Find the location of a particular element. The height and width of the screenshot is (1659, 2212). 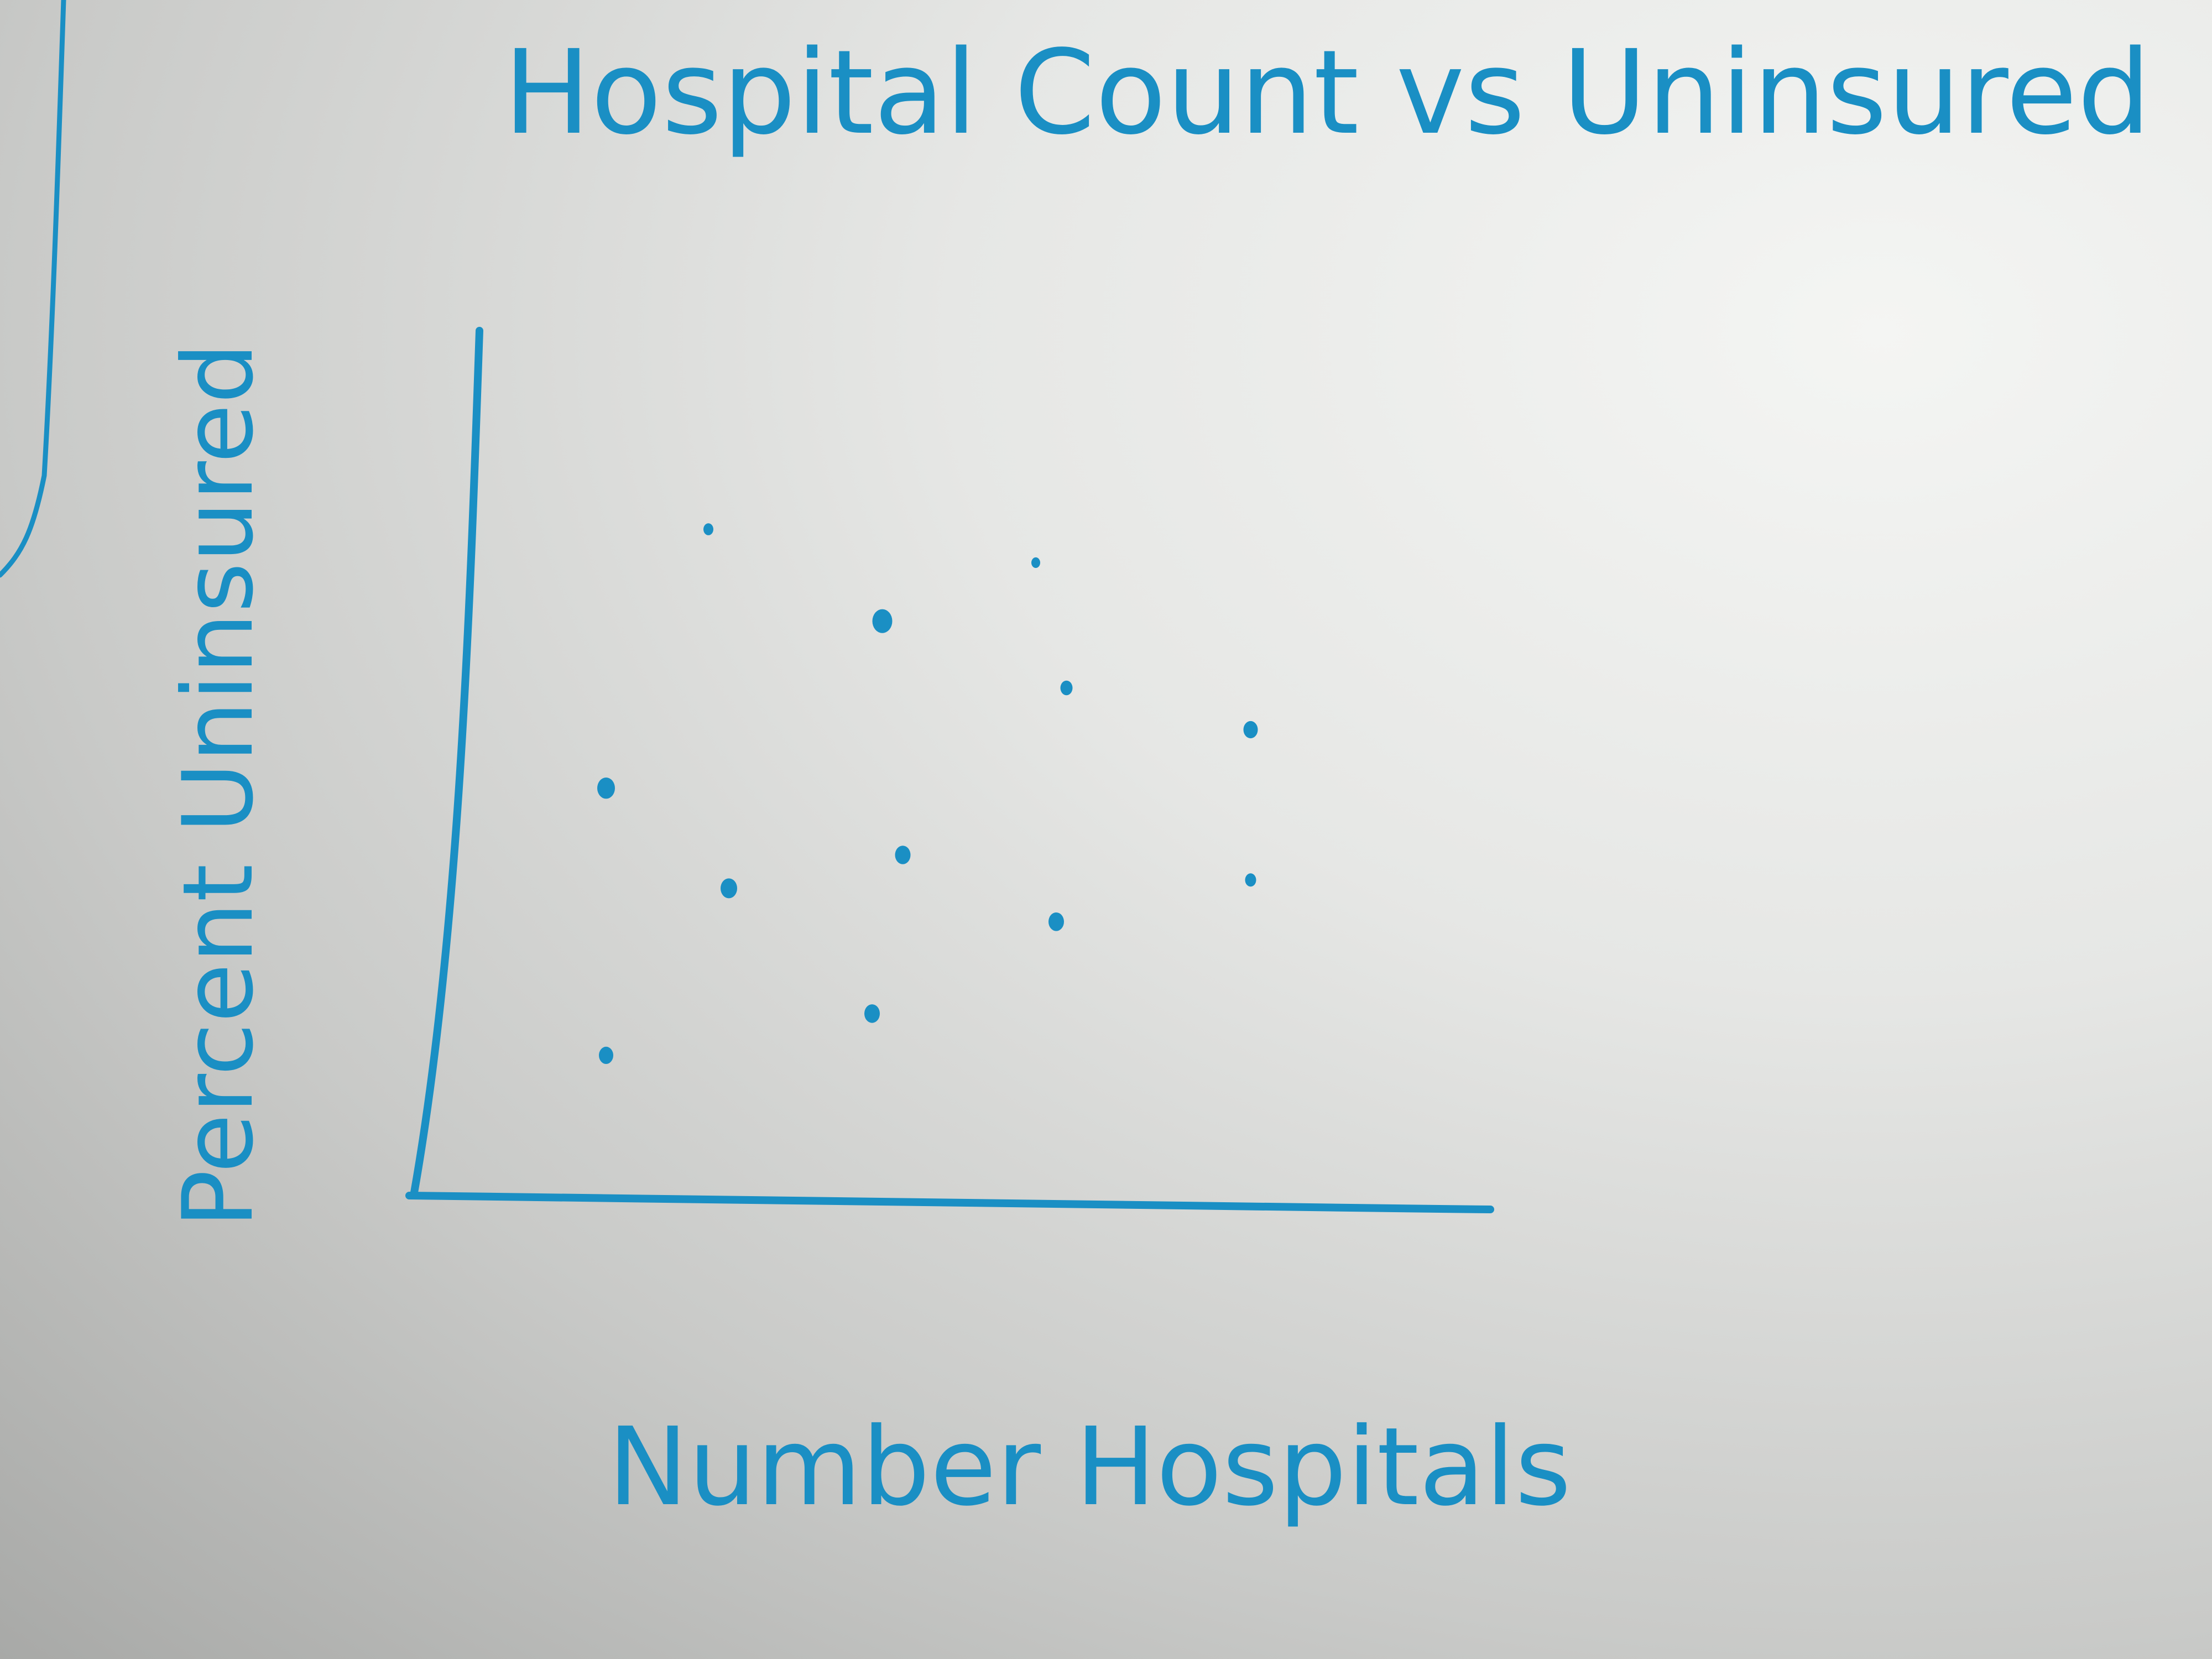

x-axis-label: Number Hospitals is located at coordinates (1090, 1467).